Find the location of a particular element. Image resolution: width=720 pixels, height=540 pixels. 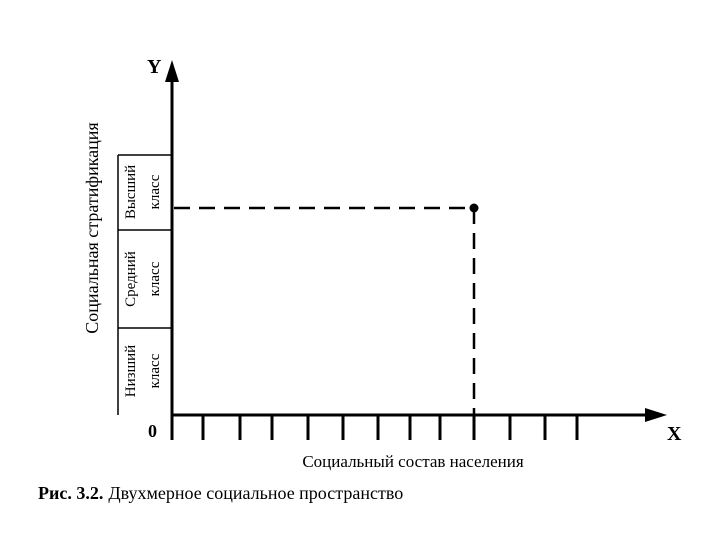

origin: 0 is located at coordinates (152, 431).